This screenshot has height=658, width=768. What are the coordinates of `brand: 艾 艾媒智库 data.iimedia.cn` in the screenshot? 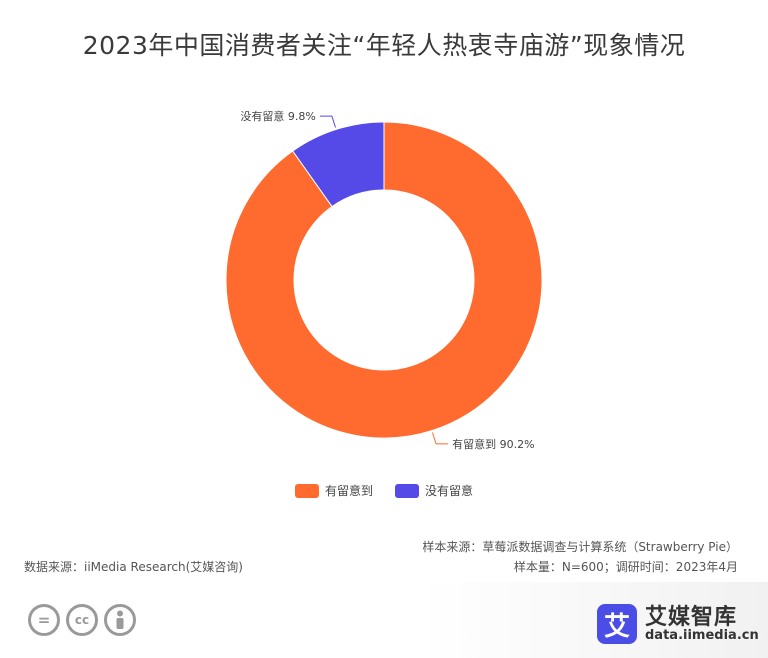 It's located at (678, 624).